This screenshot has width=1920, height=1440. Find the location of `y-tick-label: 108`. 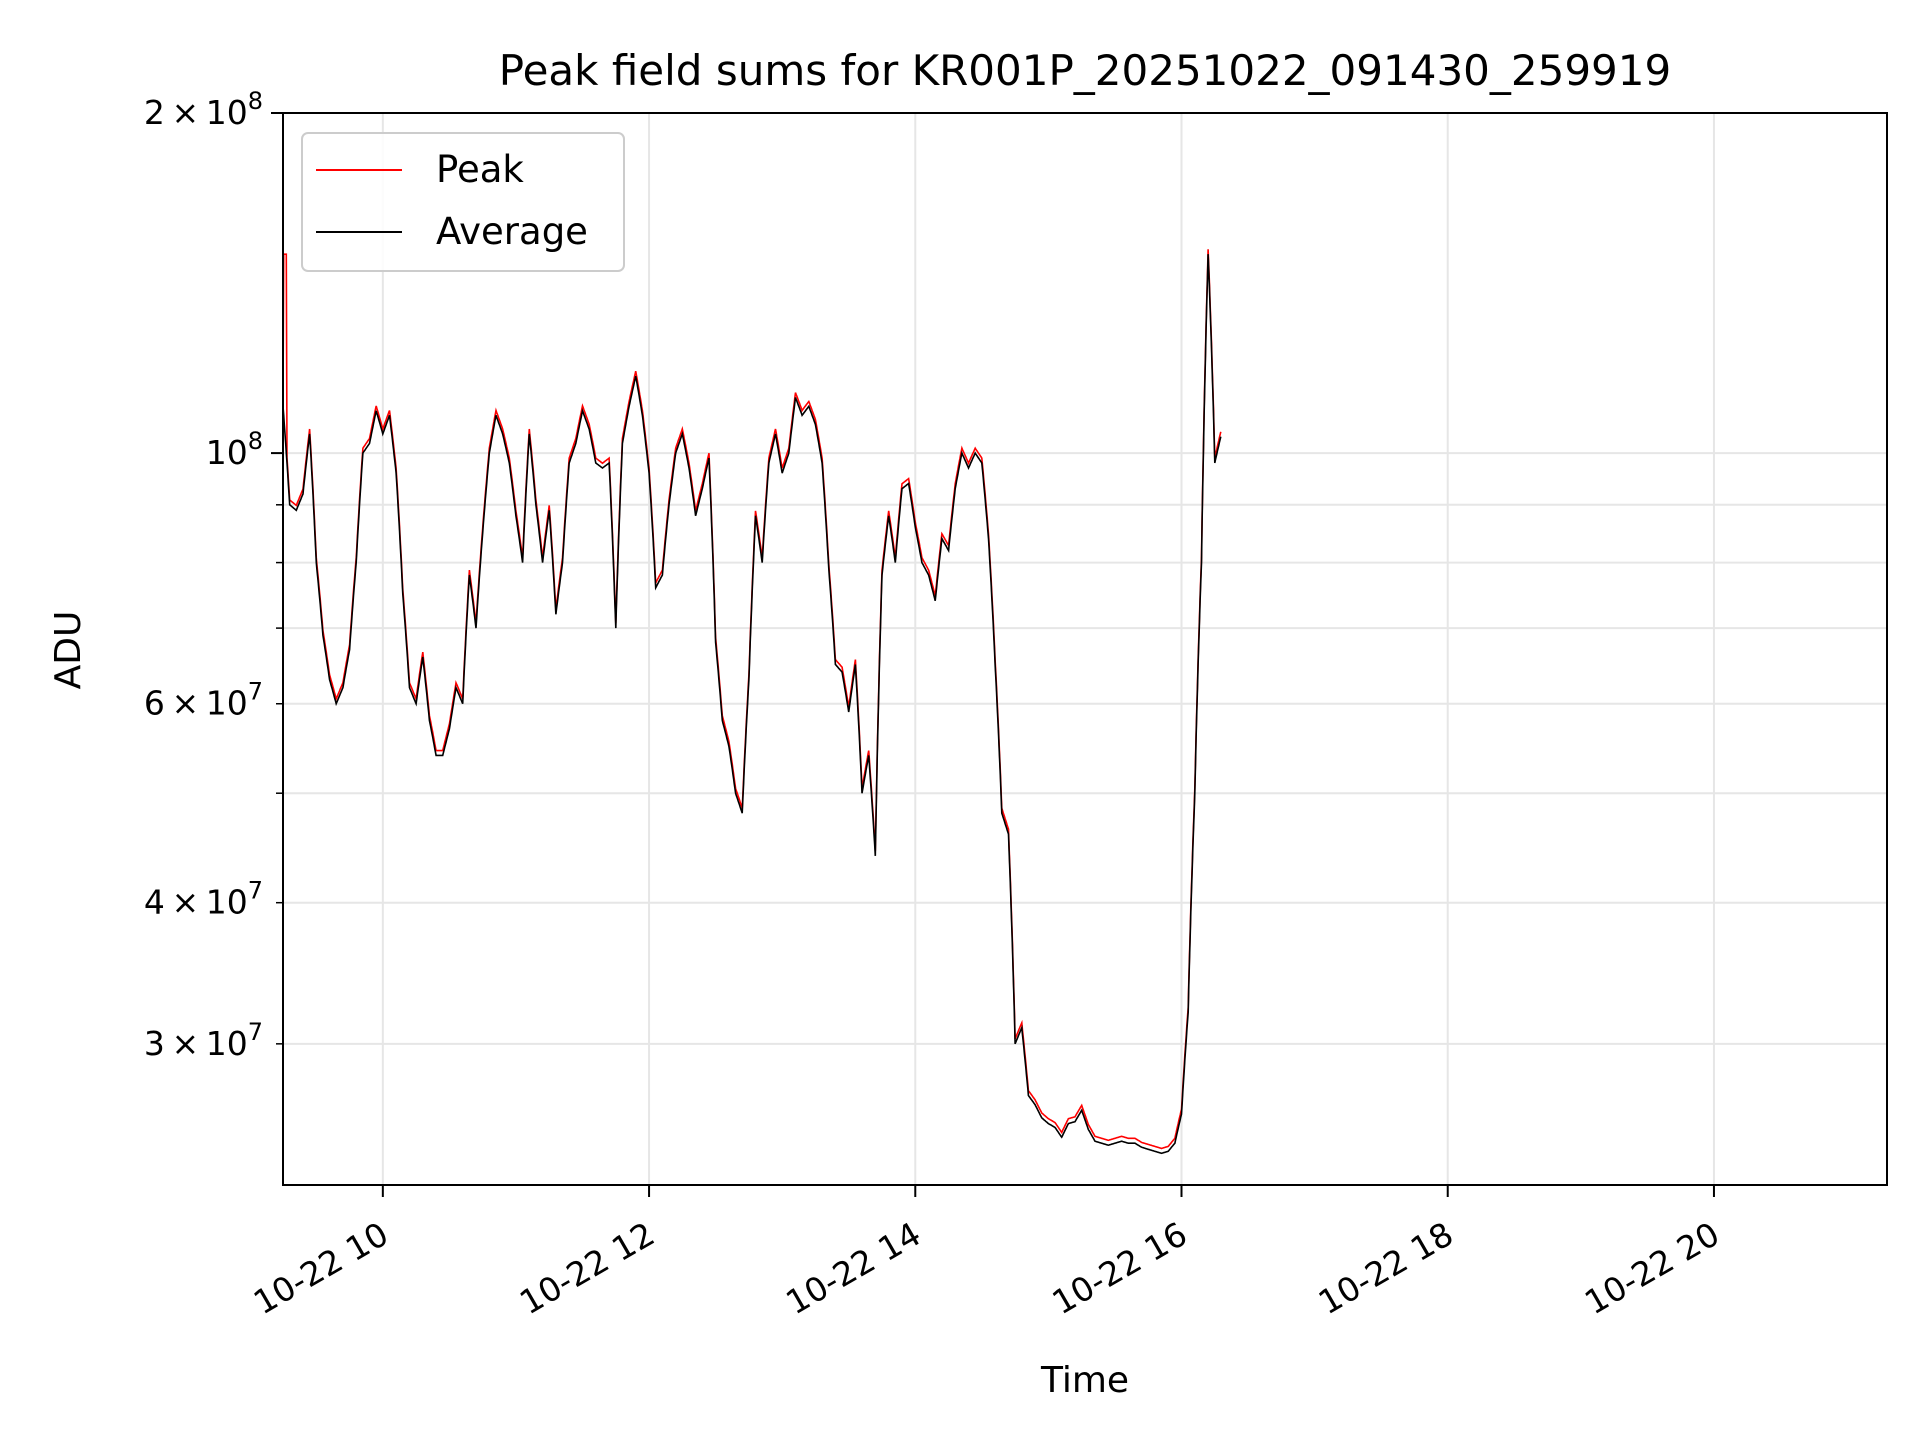

y-tick-label: 108 is located at coordinates (234, 449).